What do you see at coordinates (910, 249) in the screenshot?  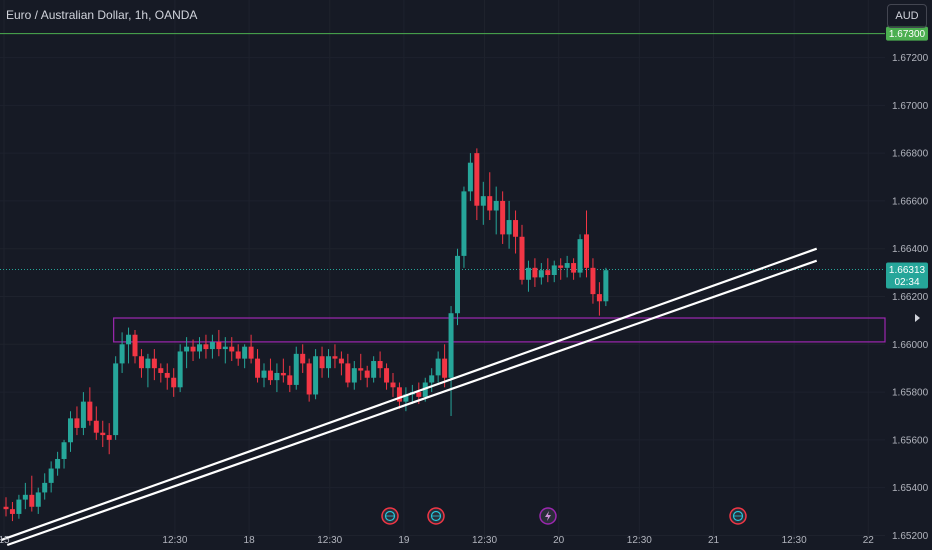 I see `y-tick-label: 1.66400` at bounding box center [910, 249].